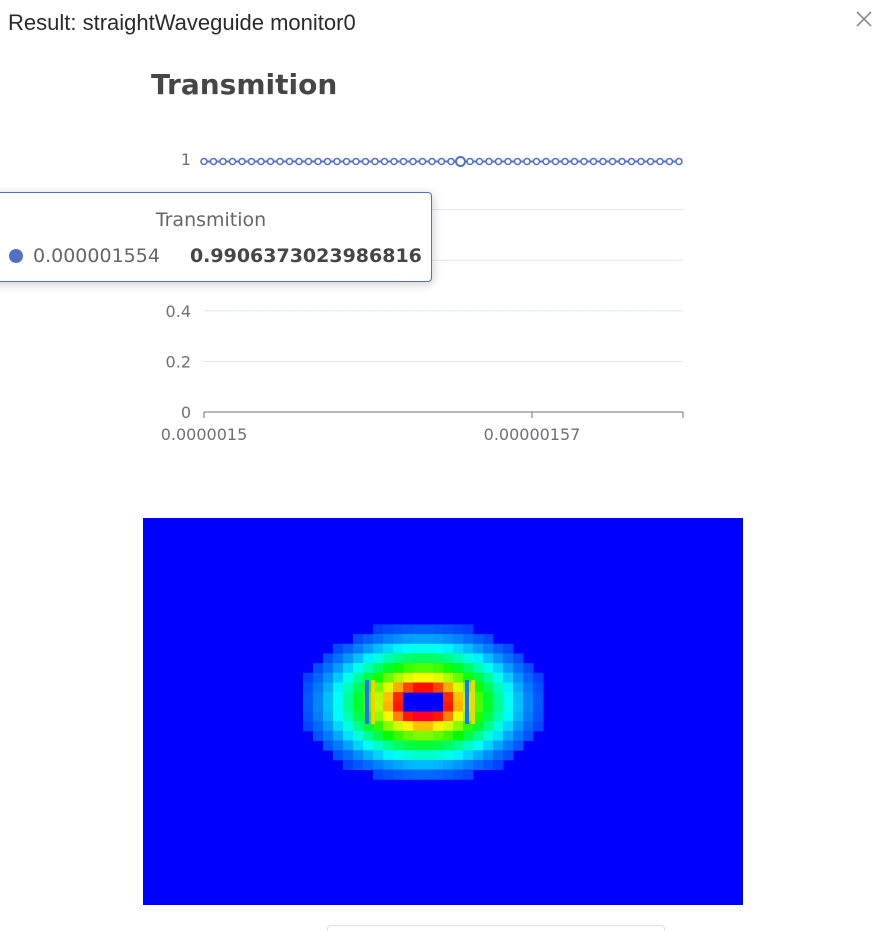 This screenshot has height=931, width=885. Describe the element at coordinates (186, 412) in the screenshot. I see `y-tick-label: 0` at that location.